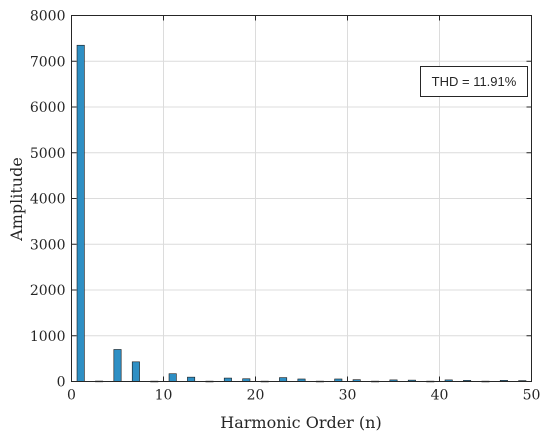 This screenshot has width=550, height=437. I want to click on thd-annotation-text: THD = 11.91%, so click(474, 81).